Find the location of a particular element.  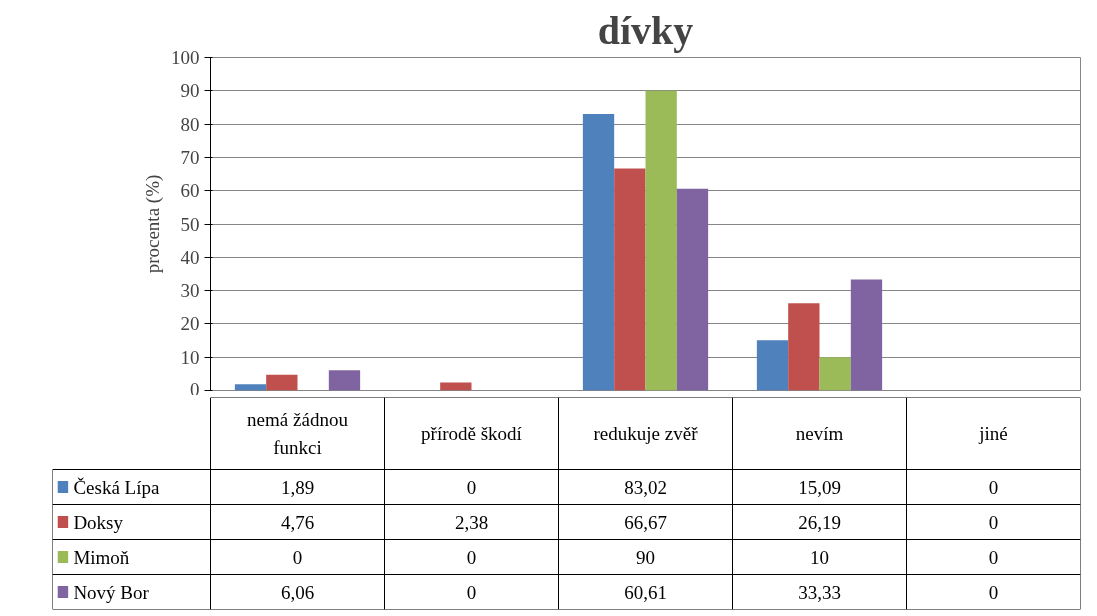

data-label: 60,61 is located at coordinates (645, 592).